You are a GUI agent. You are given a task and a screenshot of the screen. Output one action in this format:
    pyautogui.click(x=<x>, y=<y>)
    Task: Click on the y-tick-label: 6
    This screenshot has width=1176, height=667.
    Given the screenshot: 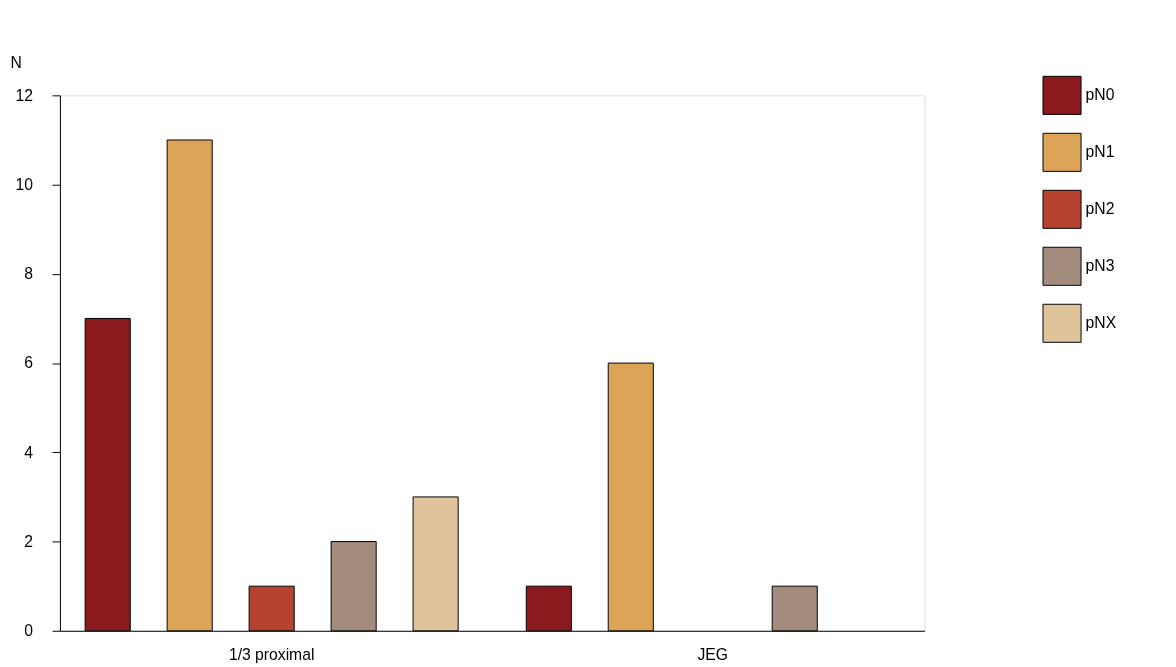 What is the action you would take?
    pyautogui.click(x=29, y=363)
    